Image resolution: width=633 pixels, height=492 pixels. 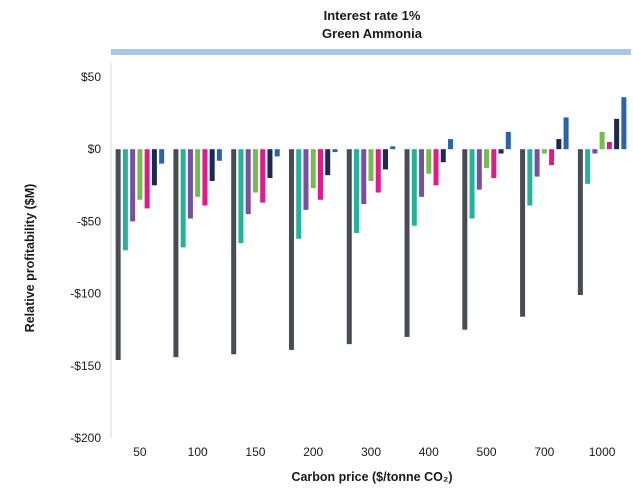 I want to click on x-tick-label: 200, so click(x=313, y=452).